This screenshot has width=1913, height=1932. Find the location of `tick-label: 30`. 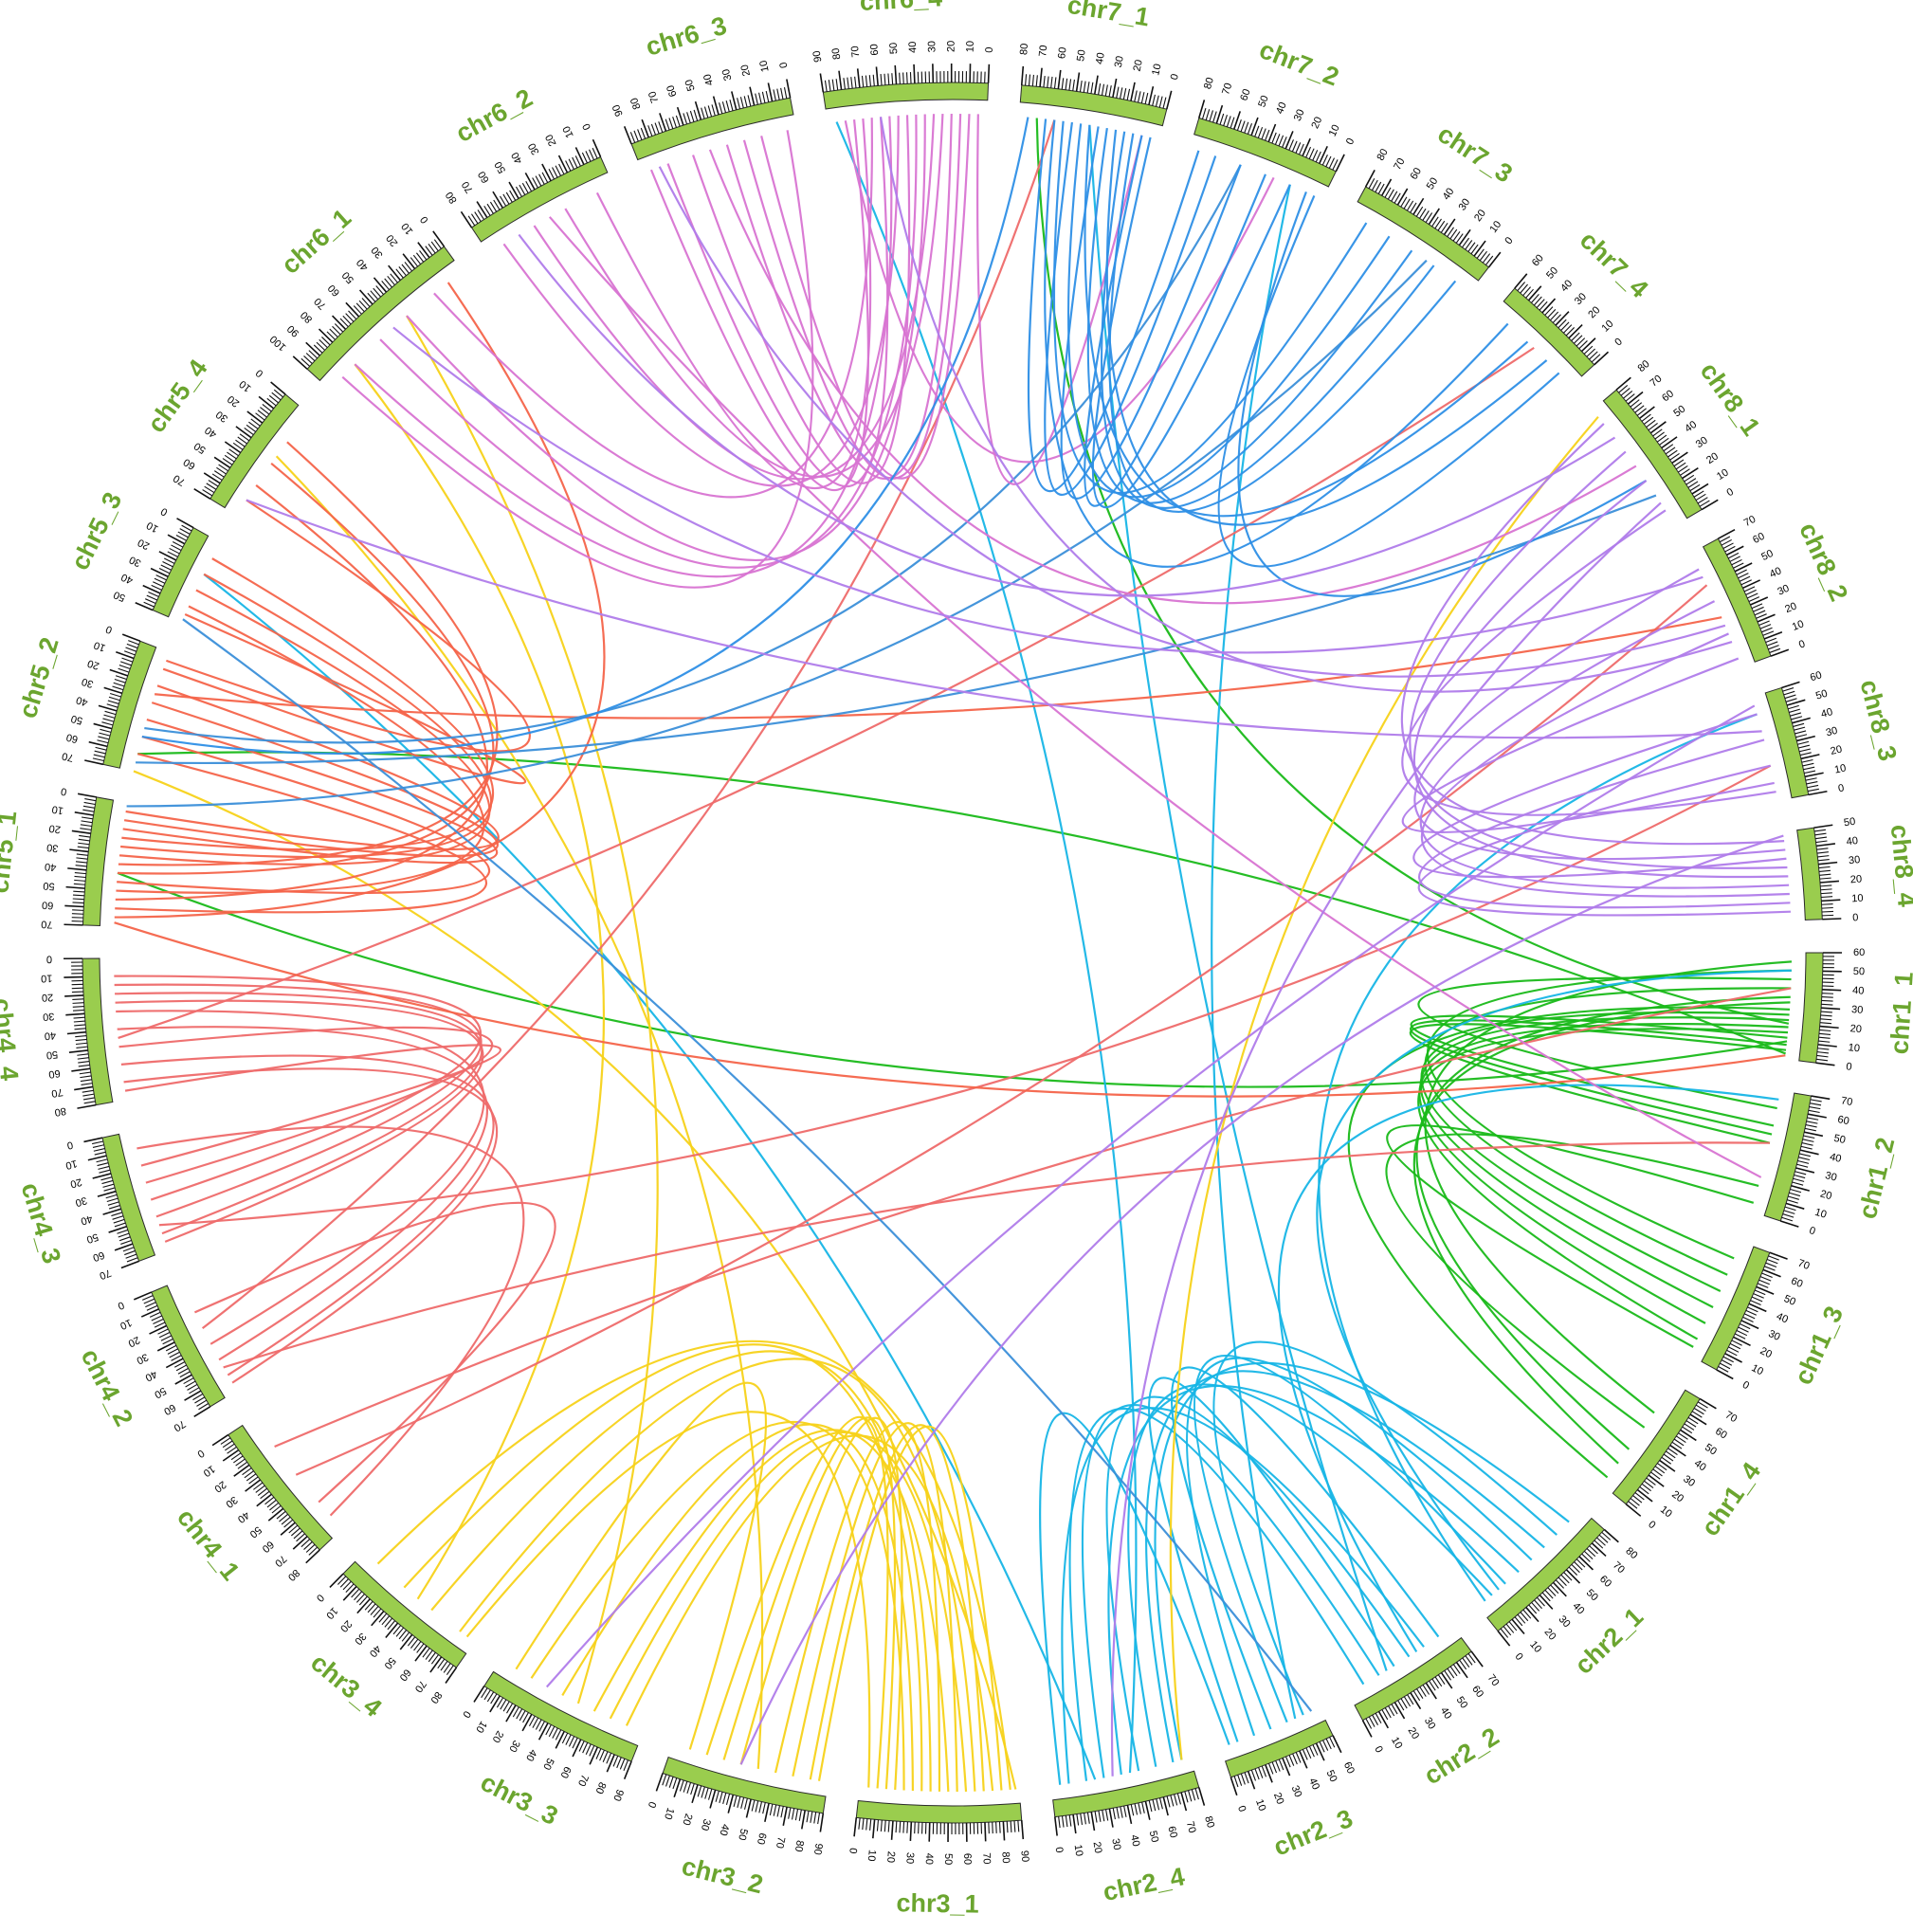

tick-label: 30 is located at coordinates (222, 417).